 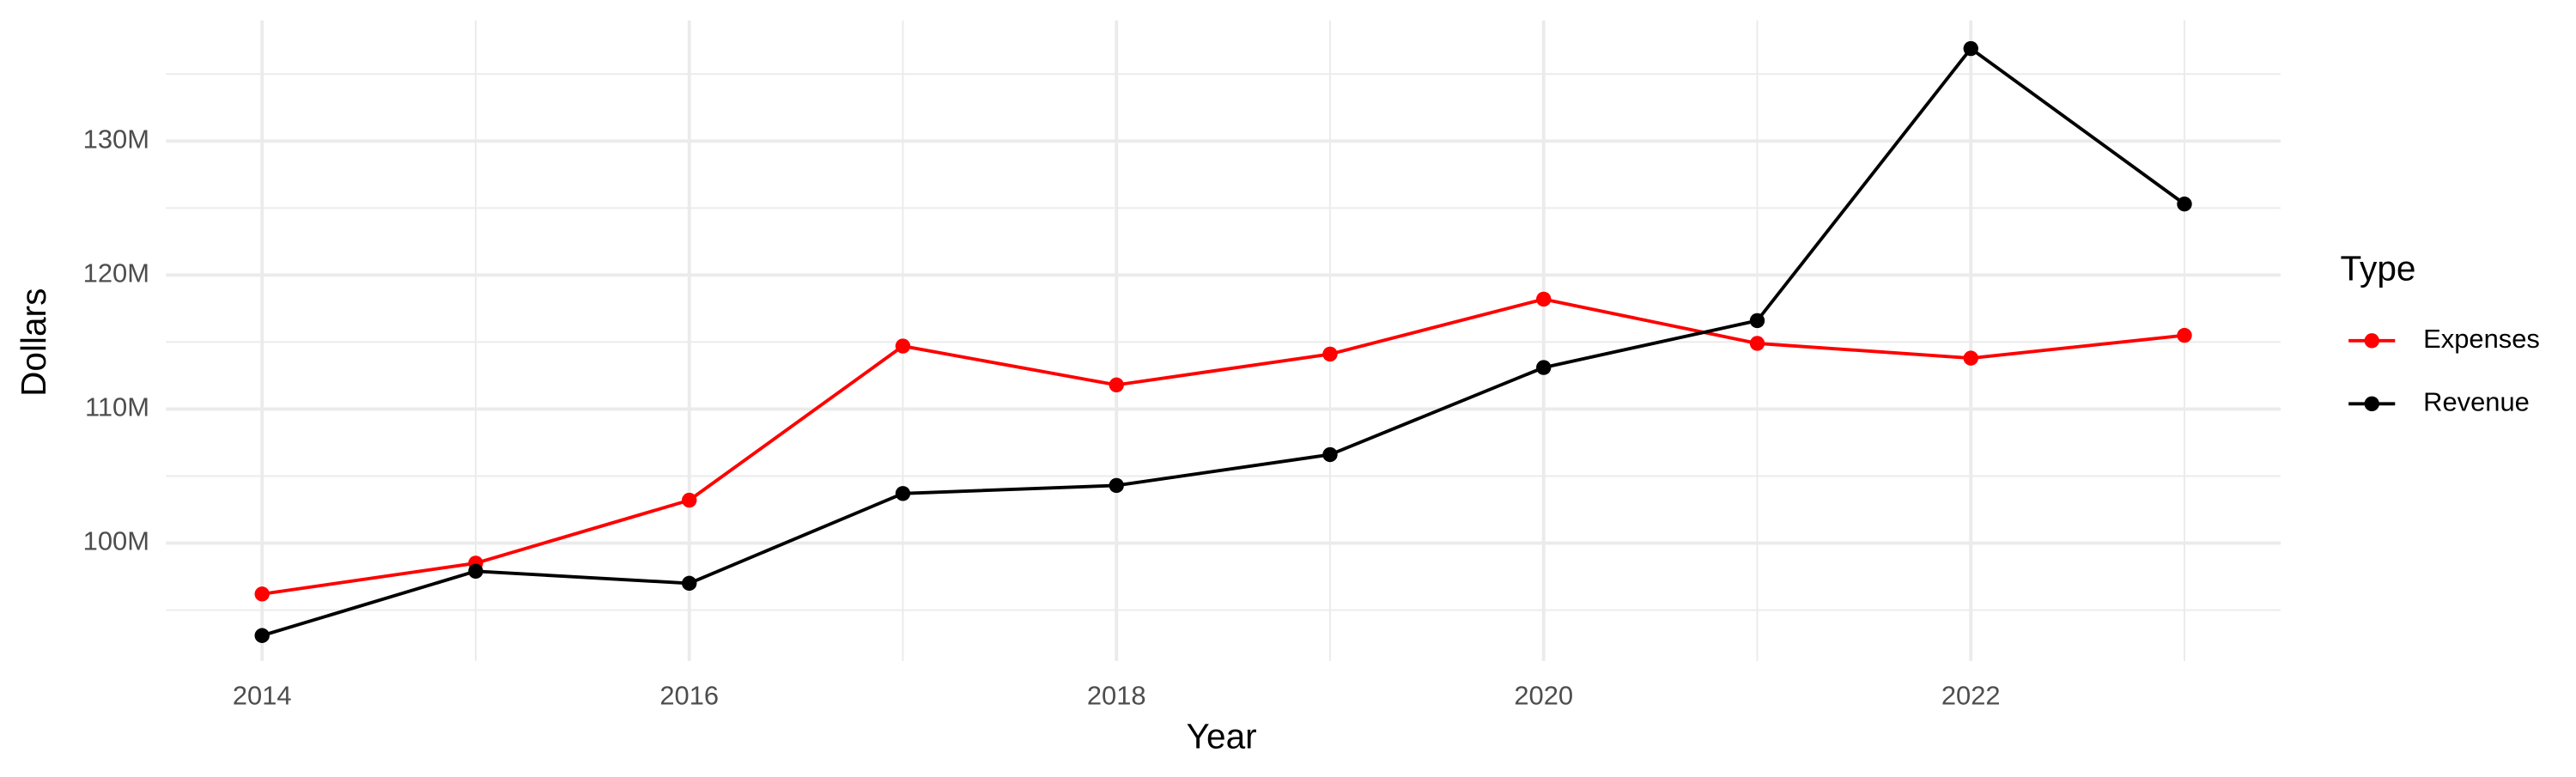 I want to click on x-axis-title: Year, so click(x=1222, y=736).